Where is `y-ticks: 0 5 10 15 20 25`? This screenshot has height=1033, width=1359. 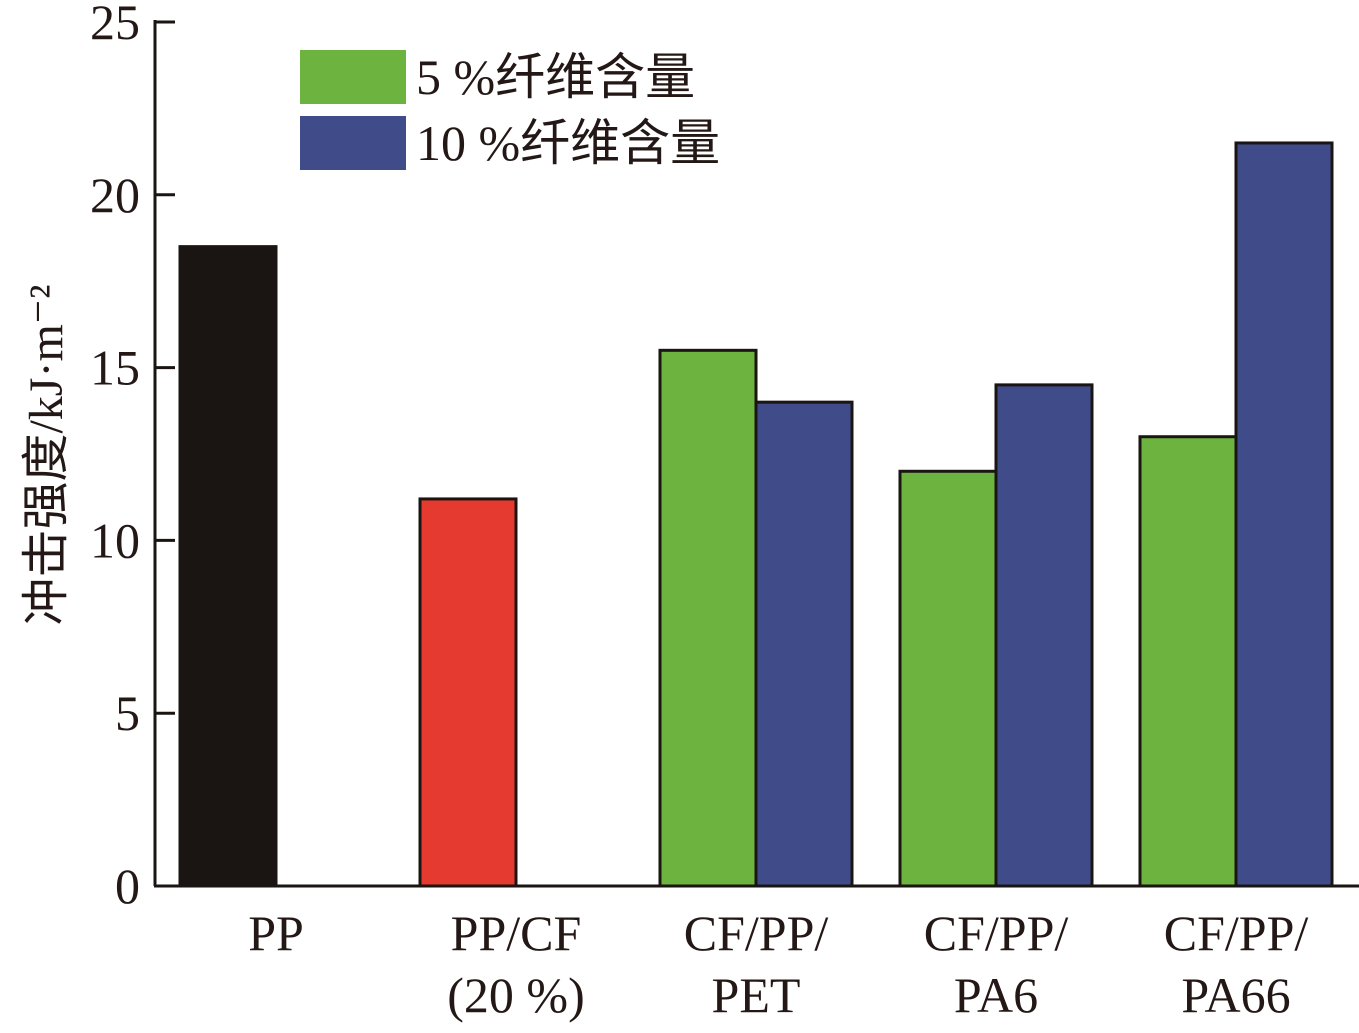 y-ticks: 0 5 10 15 20 25 is located at coordinates (132, 457).